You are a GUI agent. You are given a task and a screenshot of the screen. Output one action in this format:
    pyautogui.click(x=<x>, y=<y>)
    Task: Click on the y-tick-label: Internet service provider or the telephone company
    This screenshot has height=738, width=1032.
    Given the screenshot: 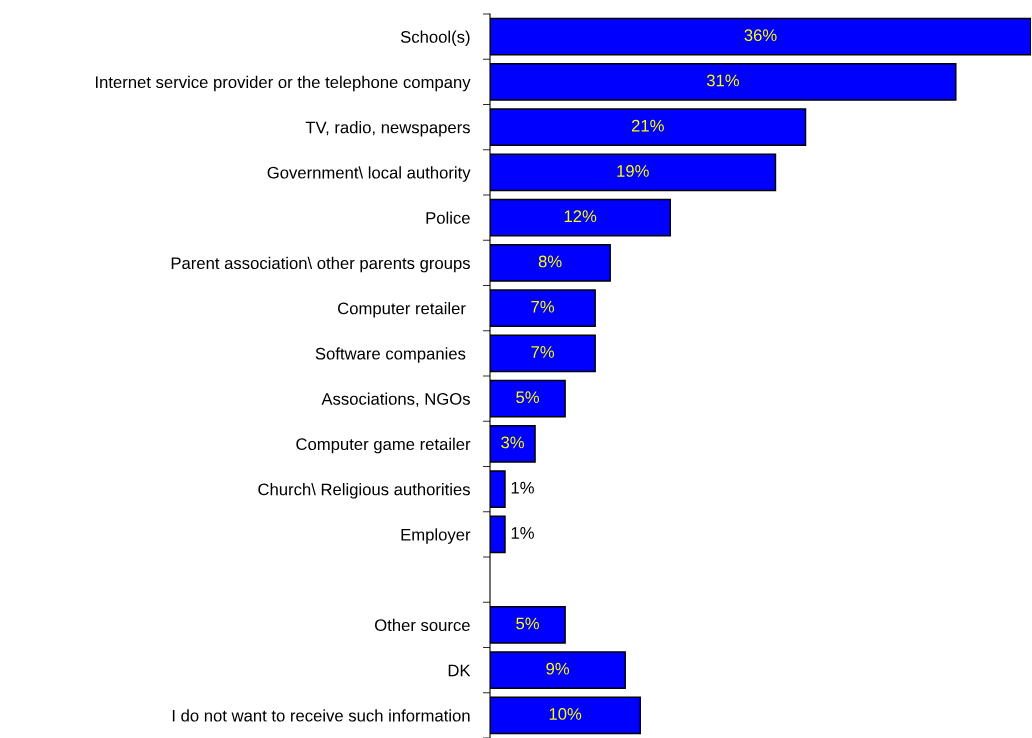 What is the action you would take?
    pyautogui.click(x=283, y=83)
    